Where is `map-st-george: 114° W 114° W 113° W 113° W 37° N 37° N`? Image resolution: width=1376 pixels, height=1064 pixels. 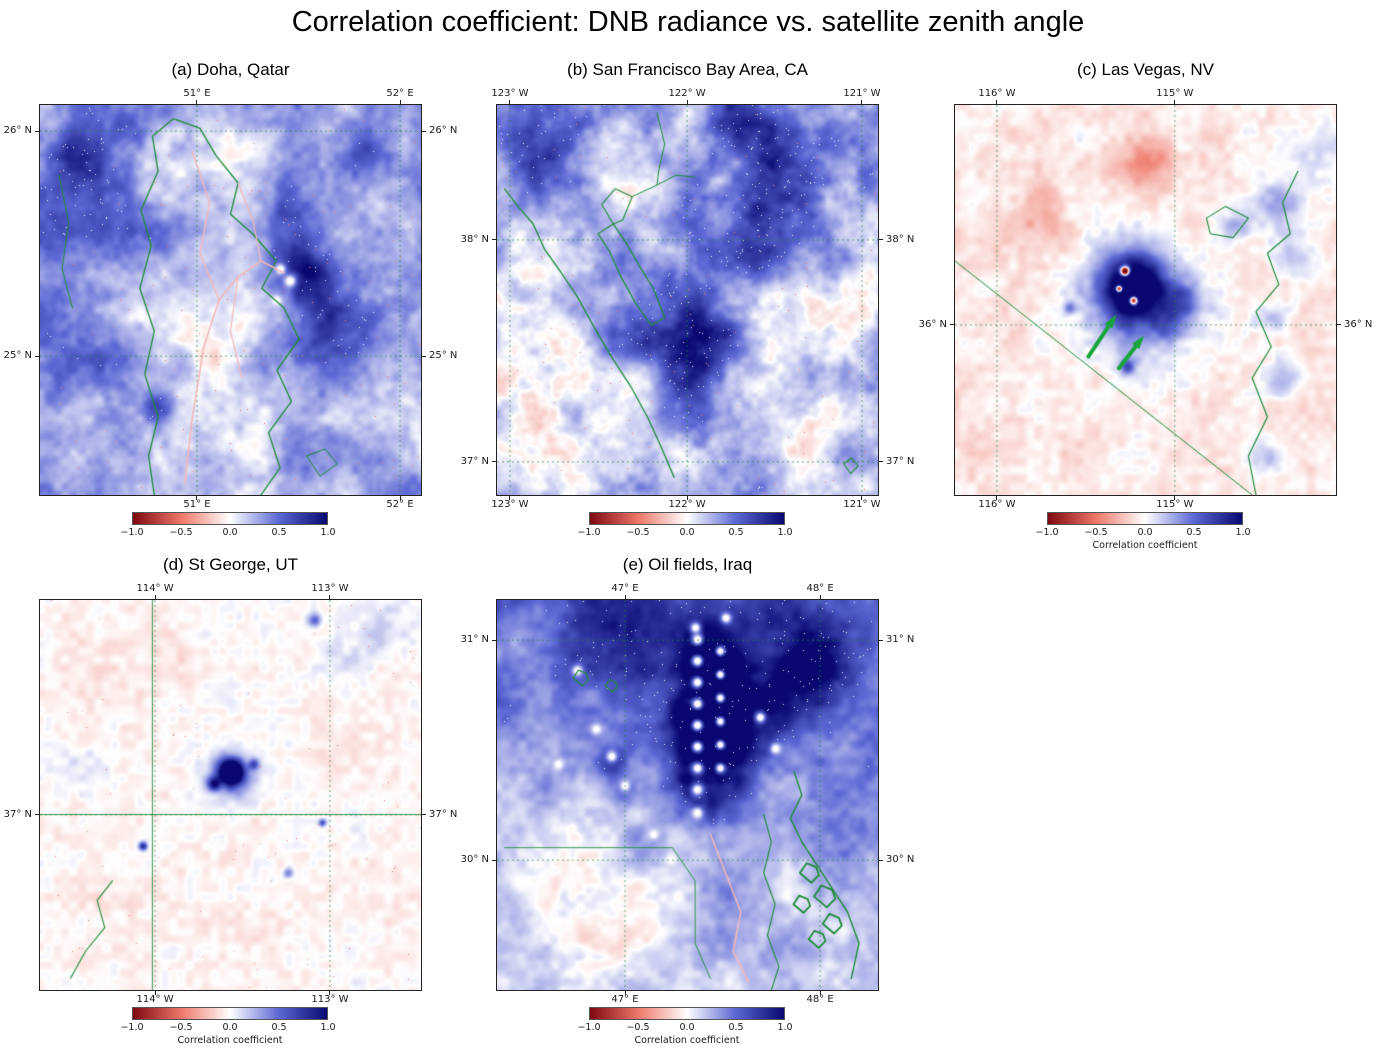
map-st-george: 114° W 114° W 113° W 113° W 37° N 37° N is located at coordinates (231, 794).